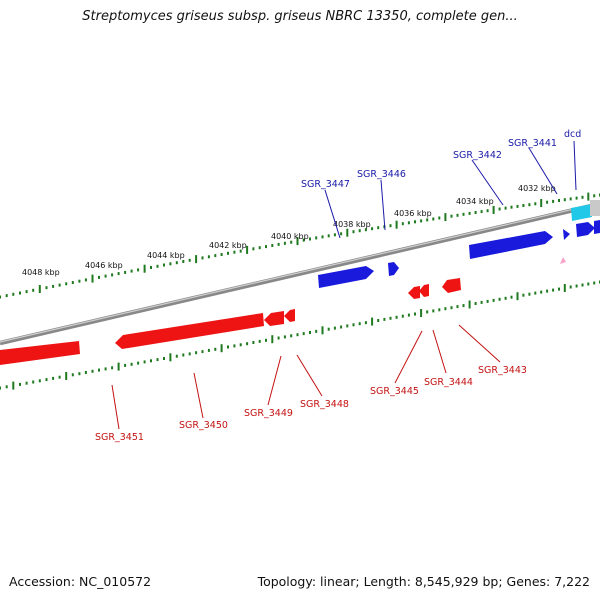  Describe the element at coordinates (502, 370) in the screenshot. I see `gene-label-sgr-3443: SGR_3443` at that location.